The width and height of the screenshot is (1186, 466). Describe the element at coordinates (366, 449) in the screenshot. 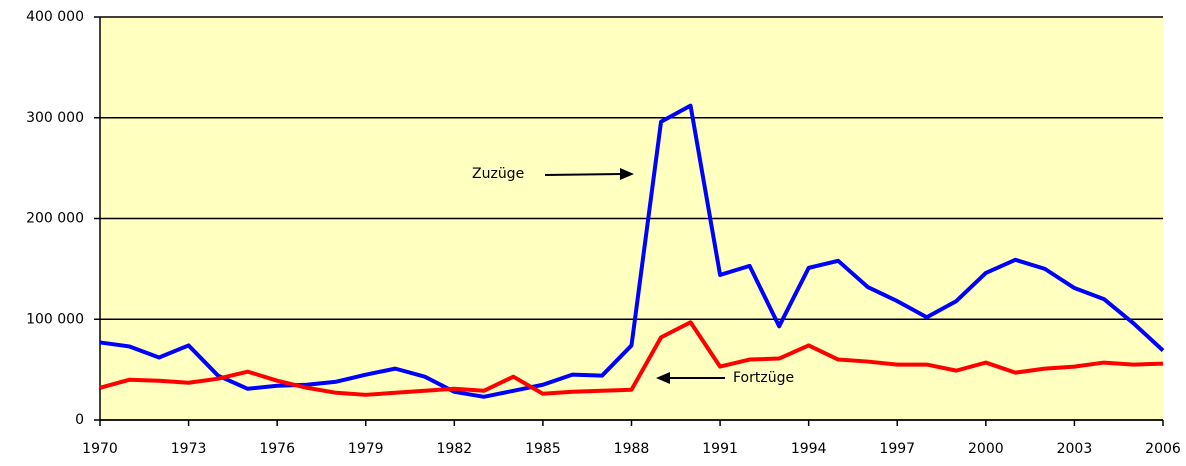

I see `x-tick-label: 1979` at that location.